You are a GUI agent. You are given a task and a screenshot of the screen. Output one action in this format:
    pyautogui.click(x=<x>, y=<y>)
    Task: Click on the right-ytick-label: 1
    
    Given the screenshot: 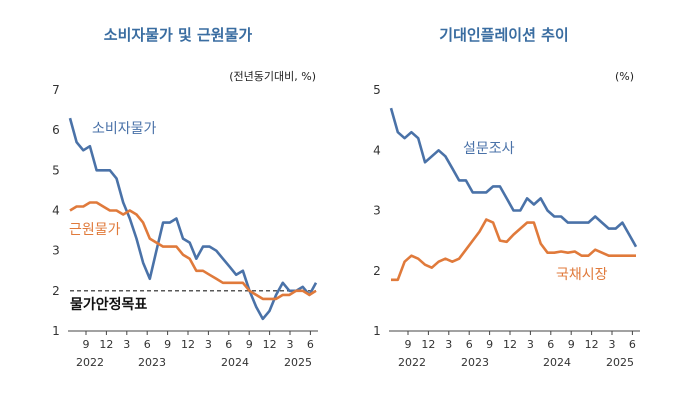 What is the action you would take?
    pyautogui.click(x=377, y=331)
    